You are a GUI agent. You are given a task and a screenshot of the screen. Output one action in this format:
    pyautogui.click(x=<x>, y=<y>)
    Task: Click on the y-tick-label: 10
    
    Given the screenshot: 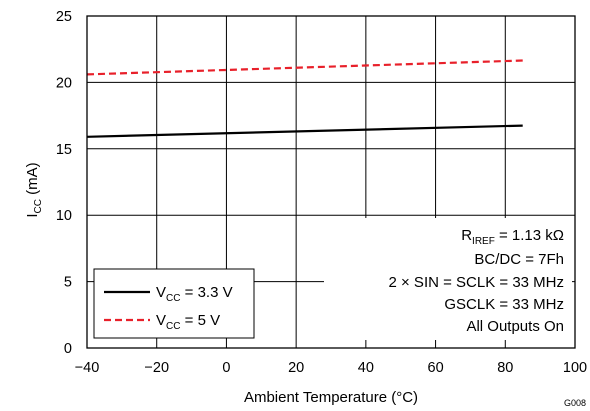 What is the action you would take?
    pyautogui.click(x=64, y=216)
    